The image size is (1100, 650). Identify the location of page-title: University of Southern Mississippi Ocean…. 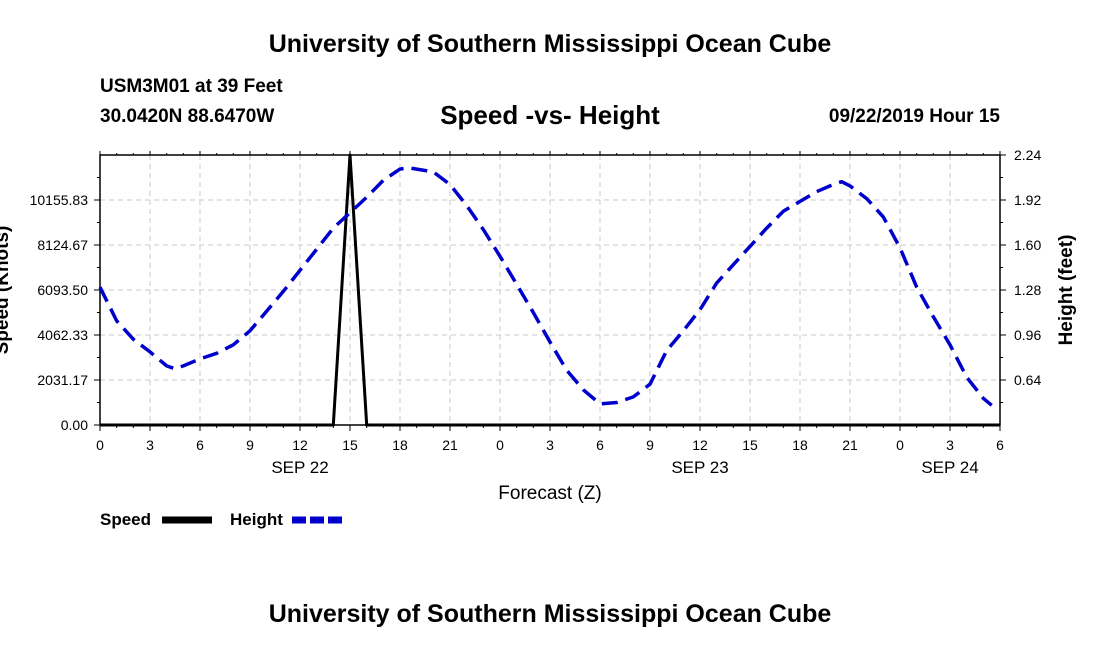
(550, 44).